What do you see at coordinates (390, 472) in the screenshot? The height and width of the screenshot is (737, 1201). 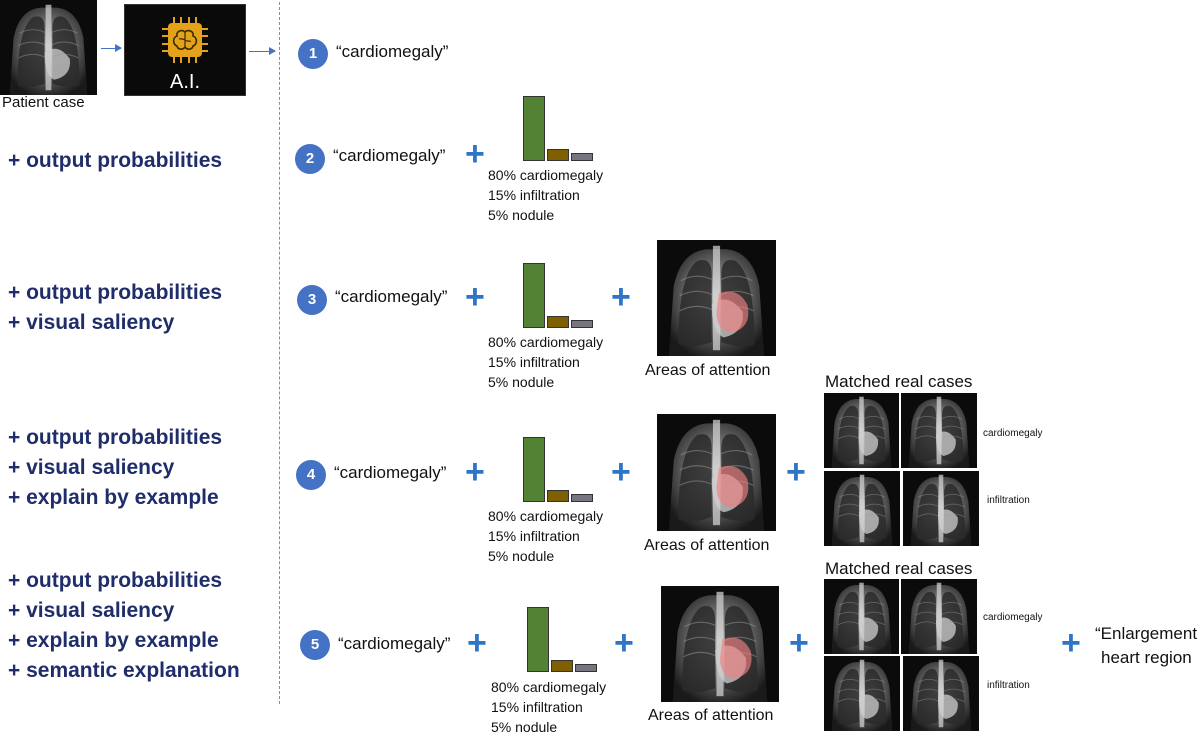 I see `prediction-row4: “cardiomegaly”` at bounding box center [390, 472].